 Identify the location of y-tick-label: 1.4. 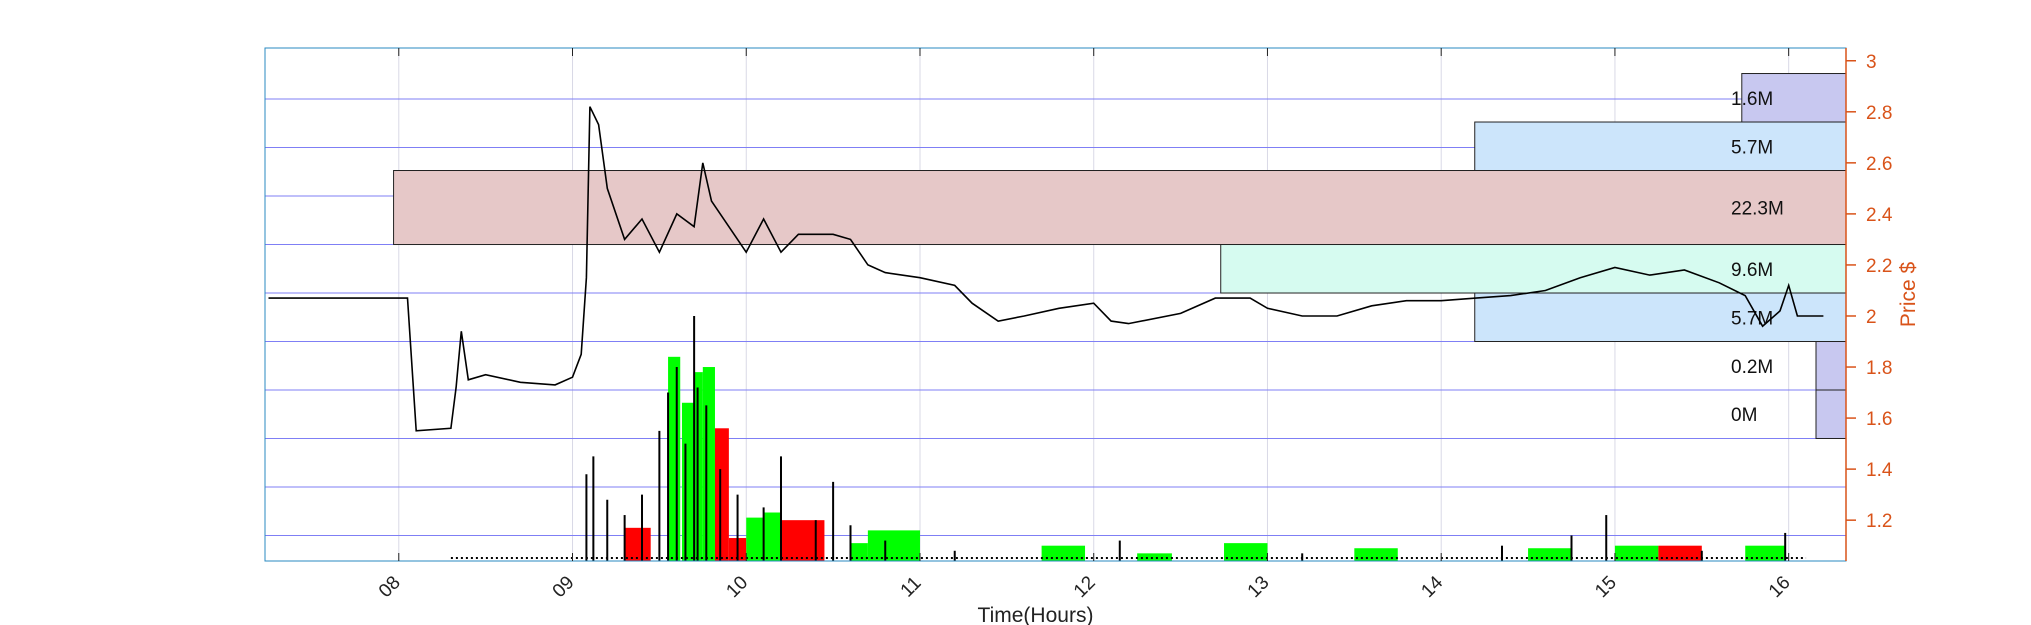
(1879, 470).